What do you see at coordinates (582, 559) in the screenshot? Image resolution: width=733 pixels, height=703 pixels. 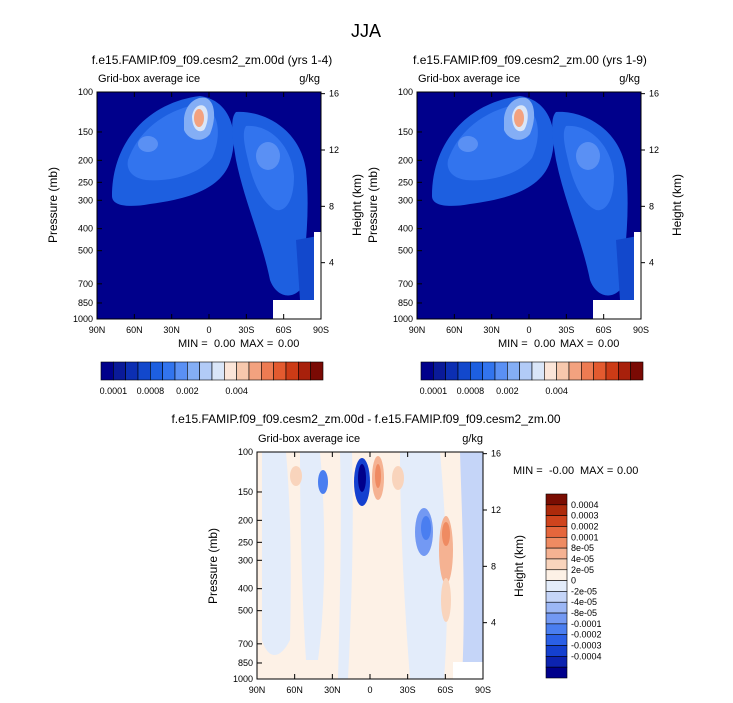 I see `panel-3-colorbar-label: 4e-05` at bounding box center [582, 559].